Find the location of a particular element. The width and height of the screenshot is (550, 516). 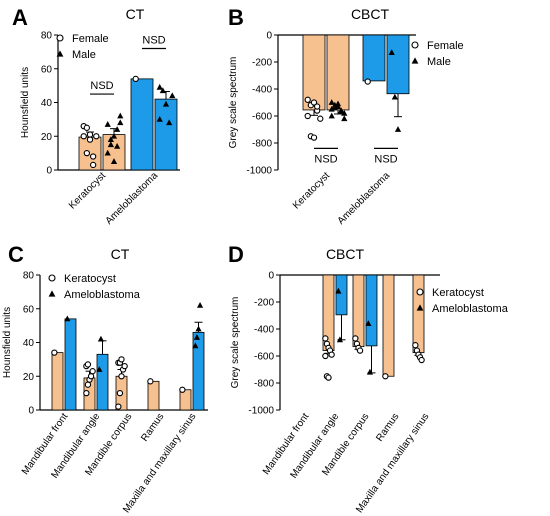

panel-letter: D is located at coordinates (236, 254).